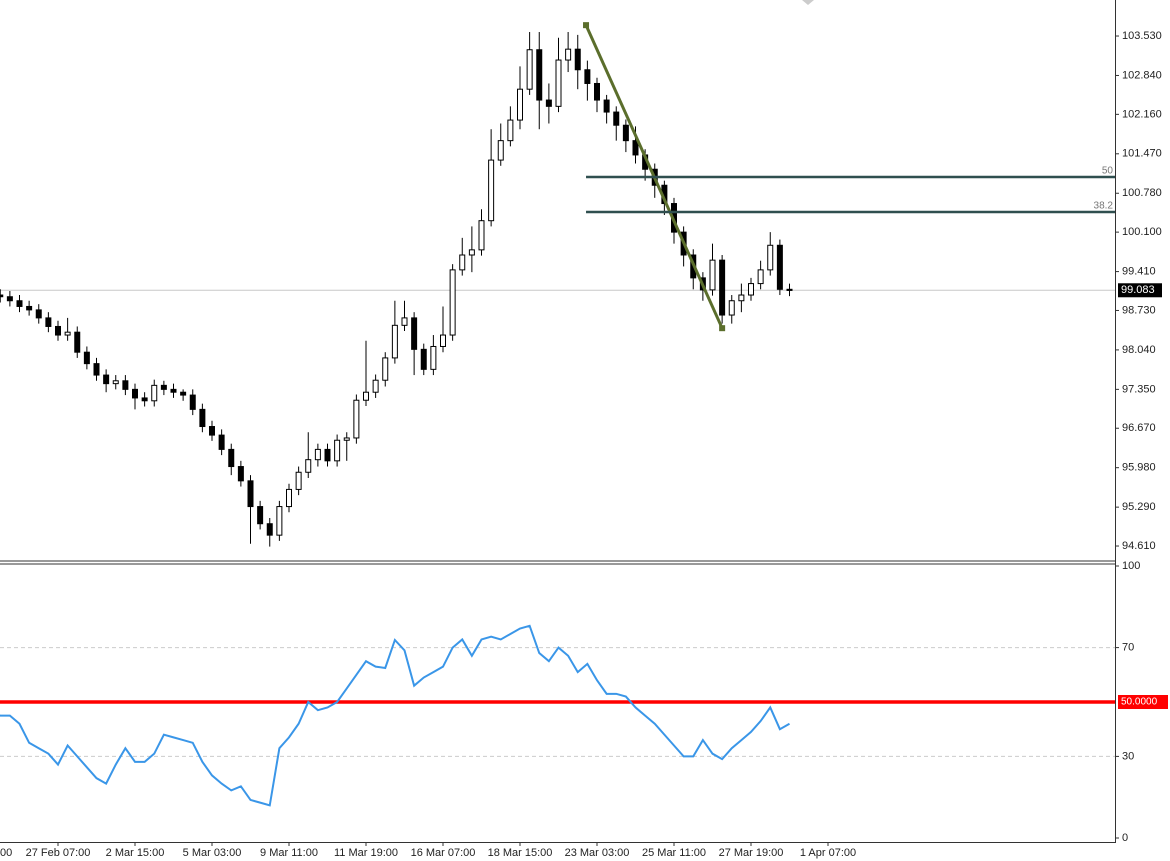 This screenshot has height=861, width=1170. I want to click on y-tick-label: 101.470, so click(1142, 154).